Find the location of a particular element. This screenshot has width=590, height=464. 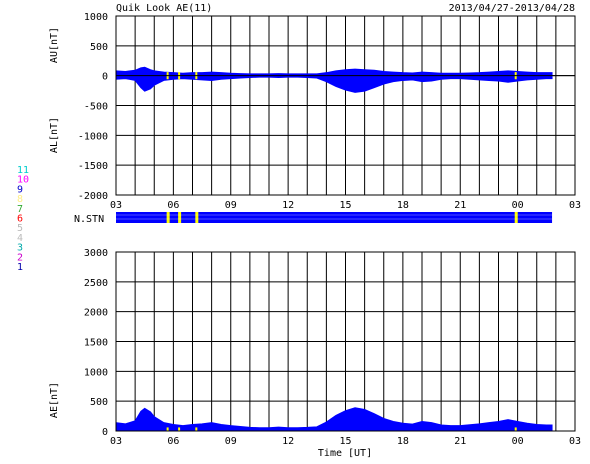

legend-entry: 8 is located at coordinates (20, 199).